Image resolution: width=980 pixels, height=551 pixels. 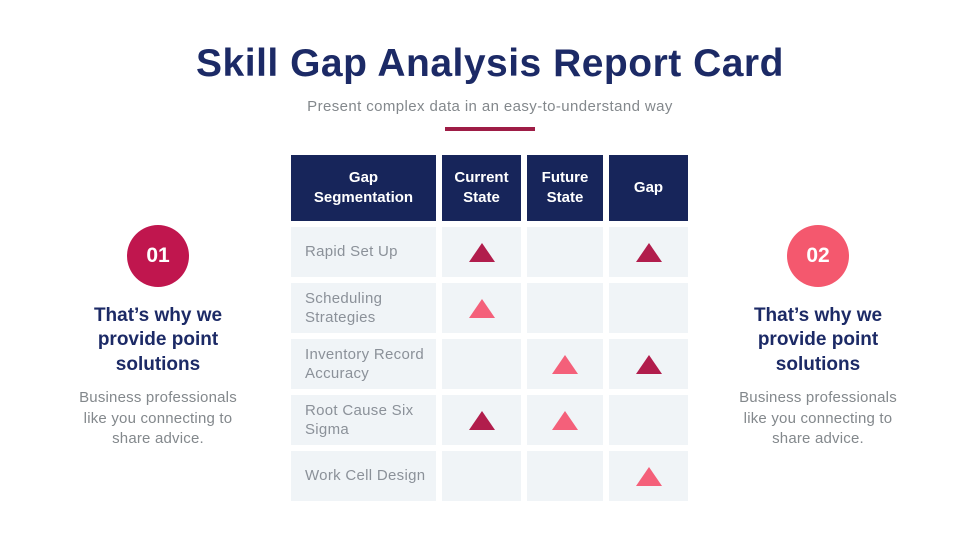 I want to click on title-divider, so click(x=490, y=129).